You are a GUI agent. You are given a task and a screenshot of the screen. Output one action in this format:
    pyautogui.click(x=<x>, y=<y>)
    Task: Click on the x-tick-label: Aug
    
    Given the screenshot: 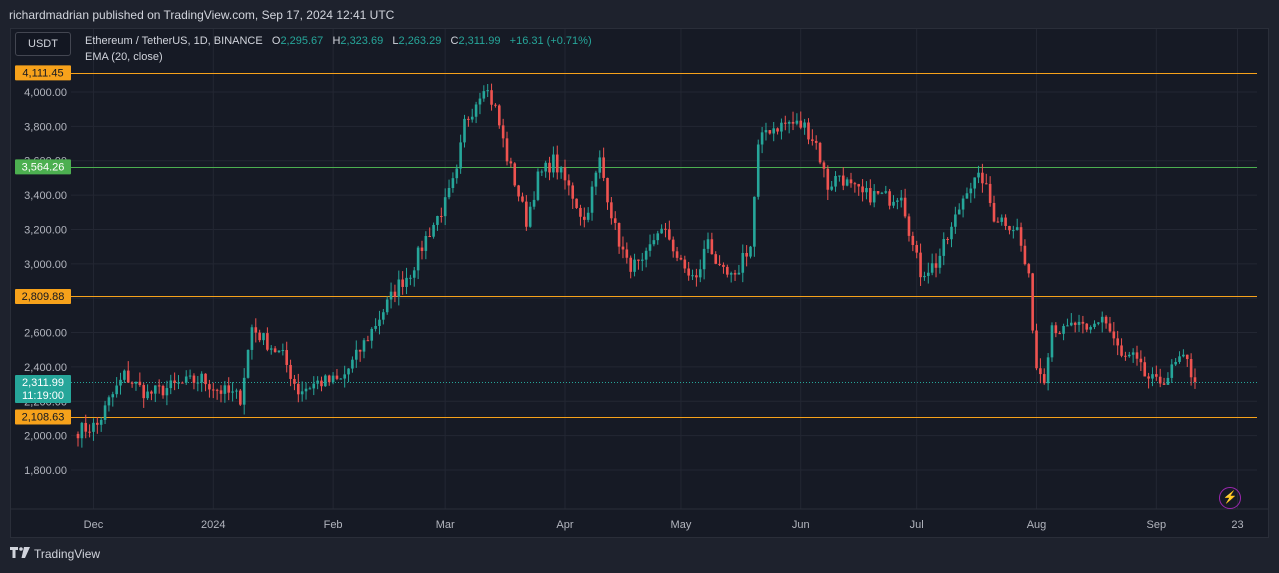 What is the action you would take?
    pyautogui.click(x=1037, y=525)
    